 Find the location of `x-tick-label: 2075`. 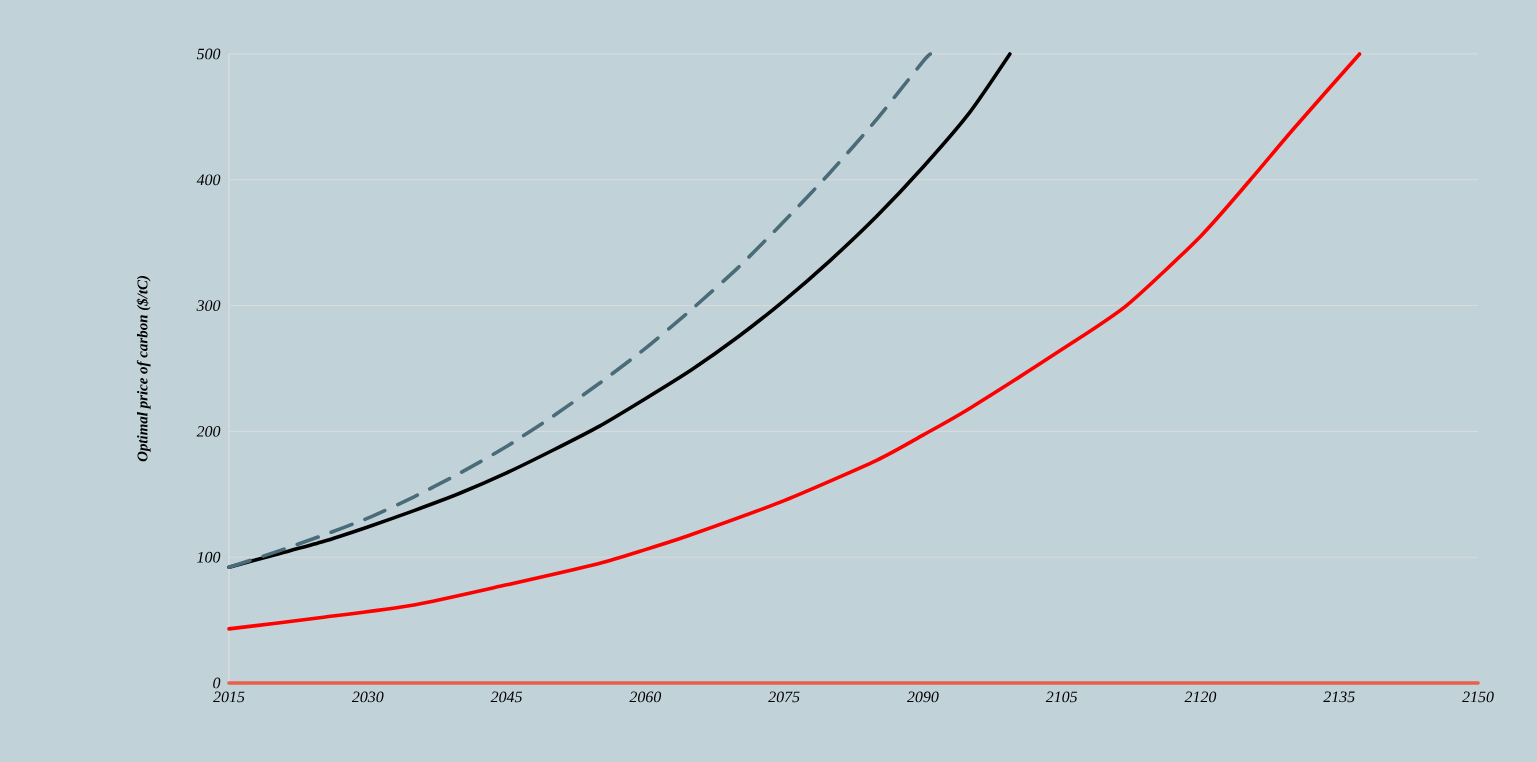

x-tick-label: 2075 is located at coordinates (784, 697).